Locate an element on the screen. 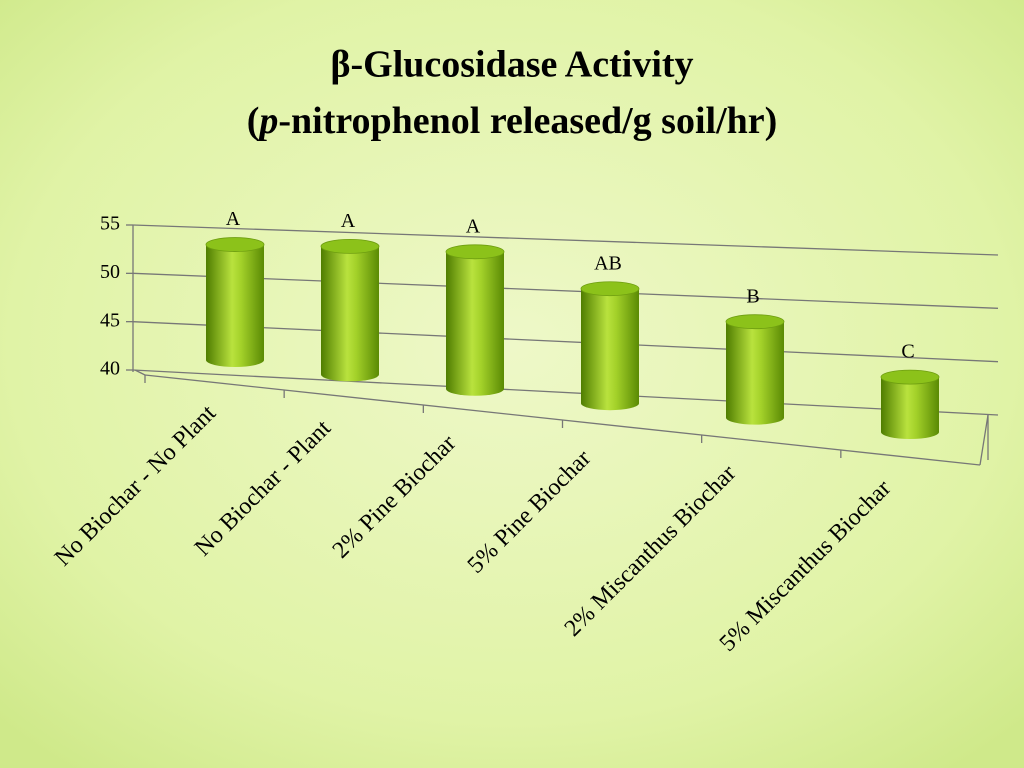  chart-subtitle: (p-nitrophenol released/g soil/hr) is located at coordinates (512, 121).